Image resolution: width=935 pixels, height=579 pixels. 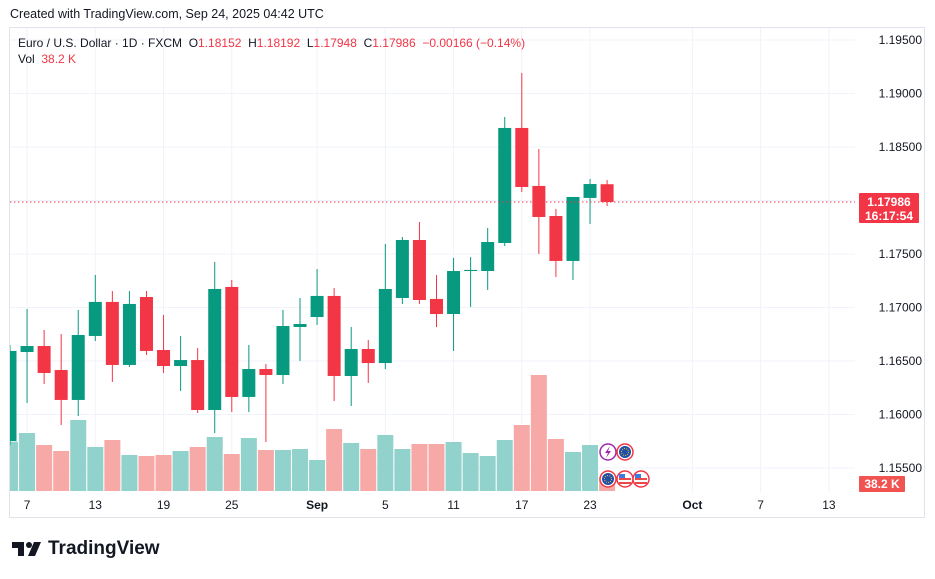 What do you see at coordinates (760, 505) in the screenshot?
I see `x-tick-label: 7` at bounding box center [760, 505].